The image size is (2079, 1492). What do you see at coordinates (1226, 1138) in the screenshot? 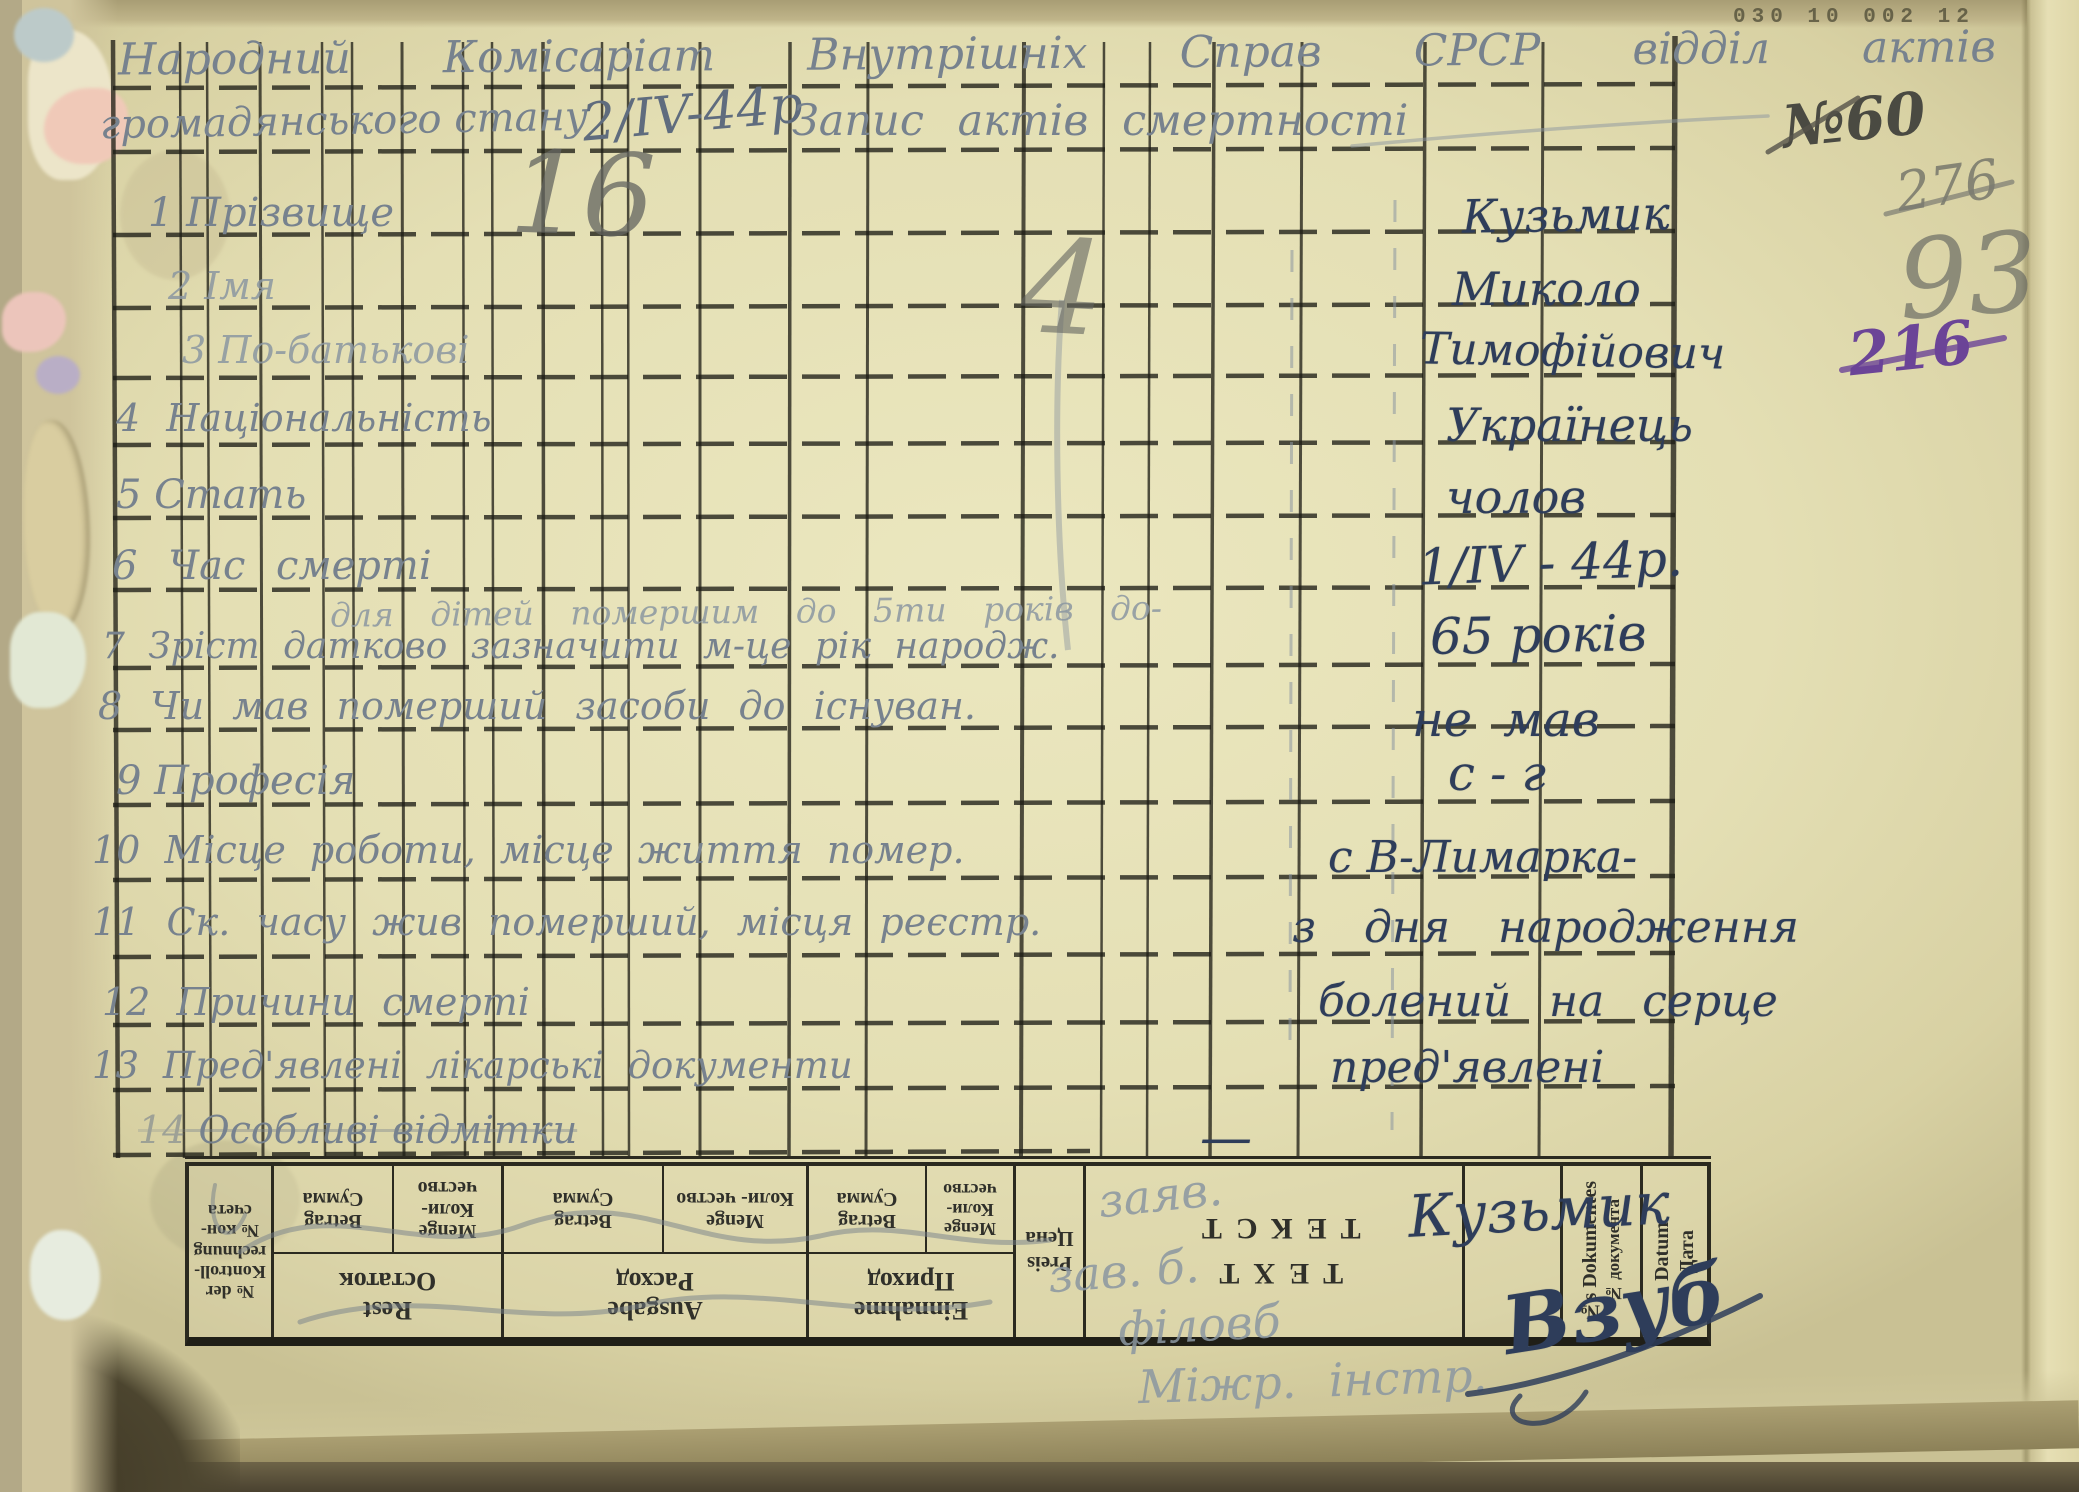
I see `row-14-value: —` at bounding box center [1226, 1138].